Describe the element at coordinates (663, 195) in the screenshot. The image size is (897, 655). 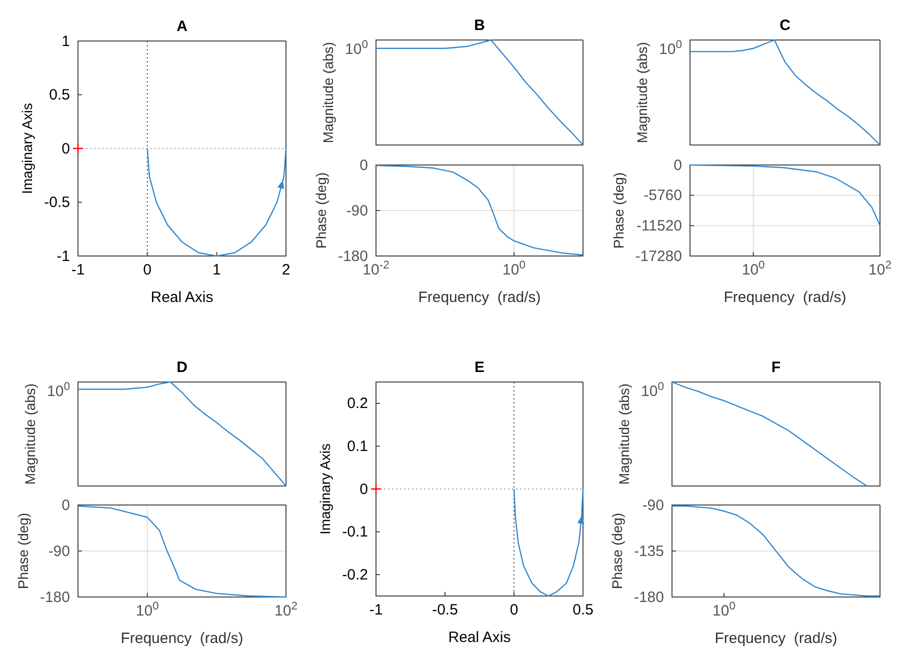
I see `y-tick-label: -5760` at that location.